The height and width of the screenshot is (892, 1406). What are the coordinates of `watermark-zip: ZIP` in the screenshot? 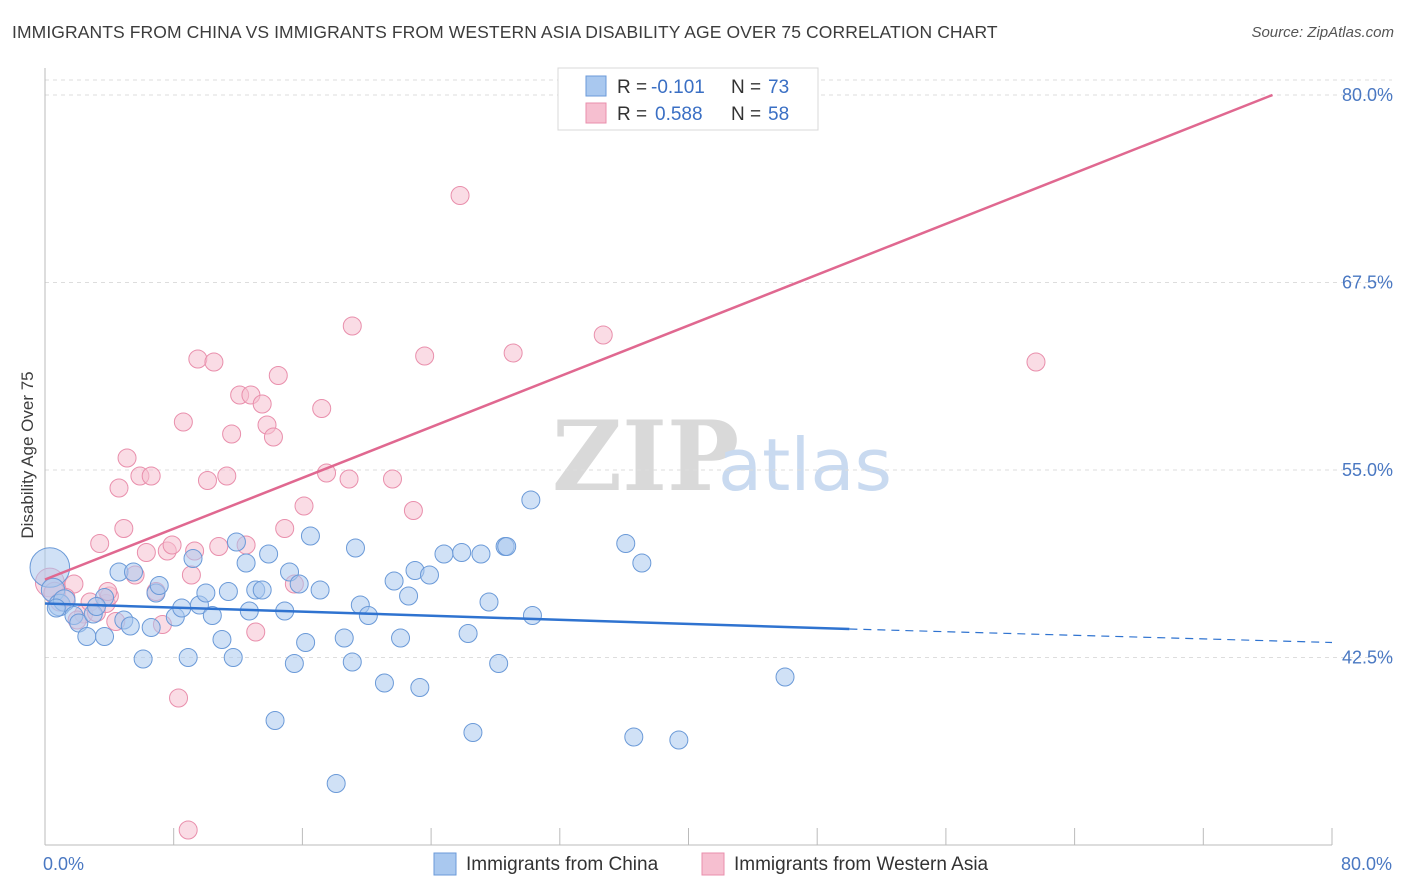 It's located at (645, 456).